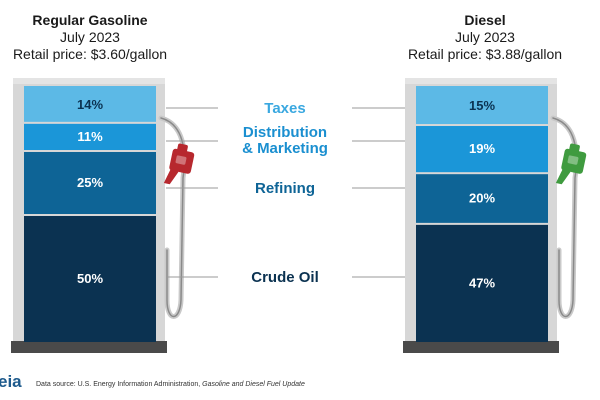 Image resolution: width=600 pixels, height=400 pixels. I want to click on diesel-value-label: 15%, so click(482, 105).